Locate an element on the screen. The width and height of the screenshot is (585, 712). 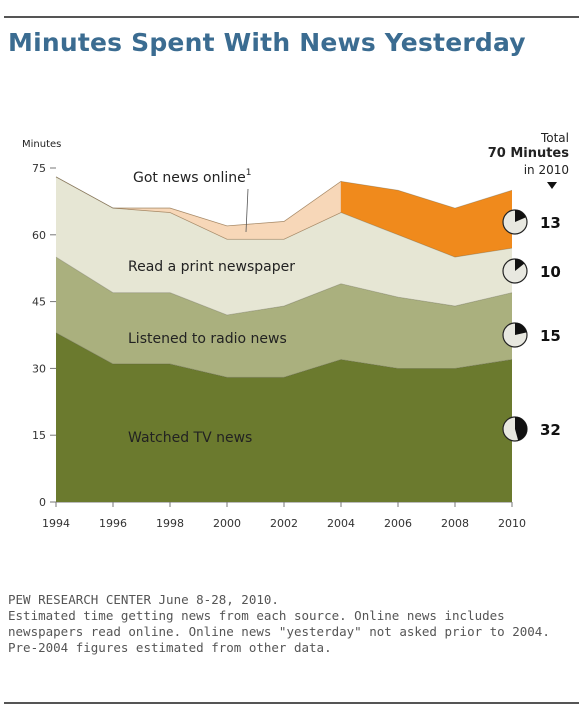
total-value: 70 Minutes is located at coordinates (528, 153).